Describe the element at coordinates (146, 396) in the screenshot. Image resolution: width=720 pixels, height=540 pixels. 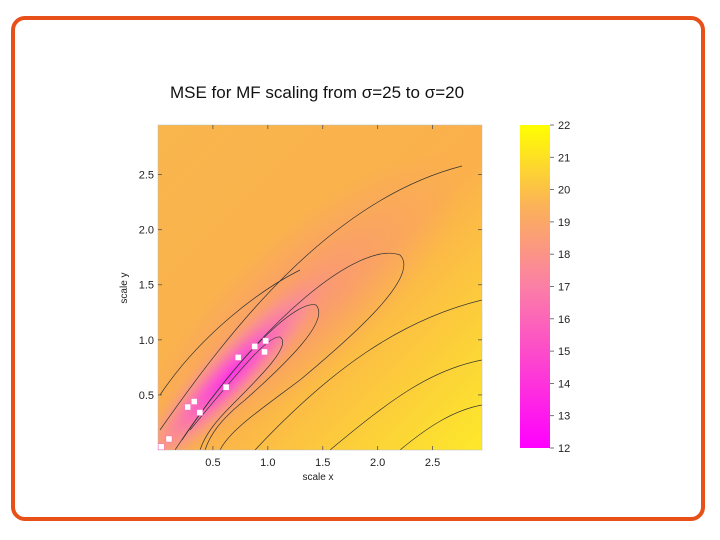
I see `y-tick-label: 0.5` at that location.